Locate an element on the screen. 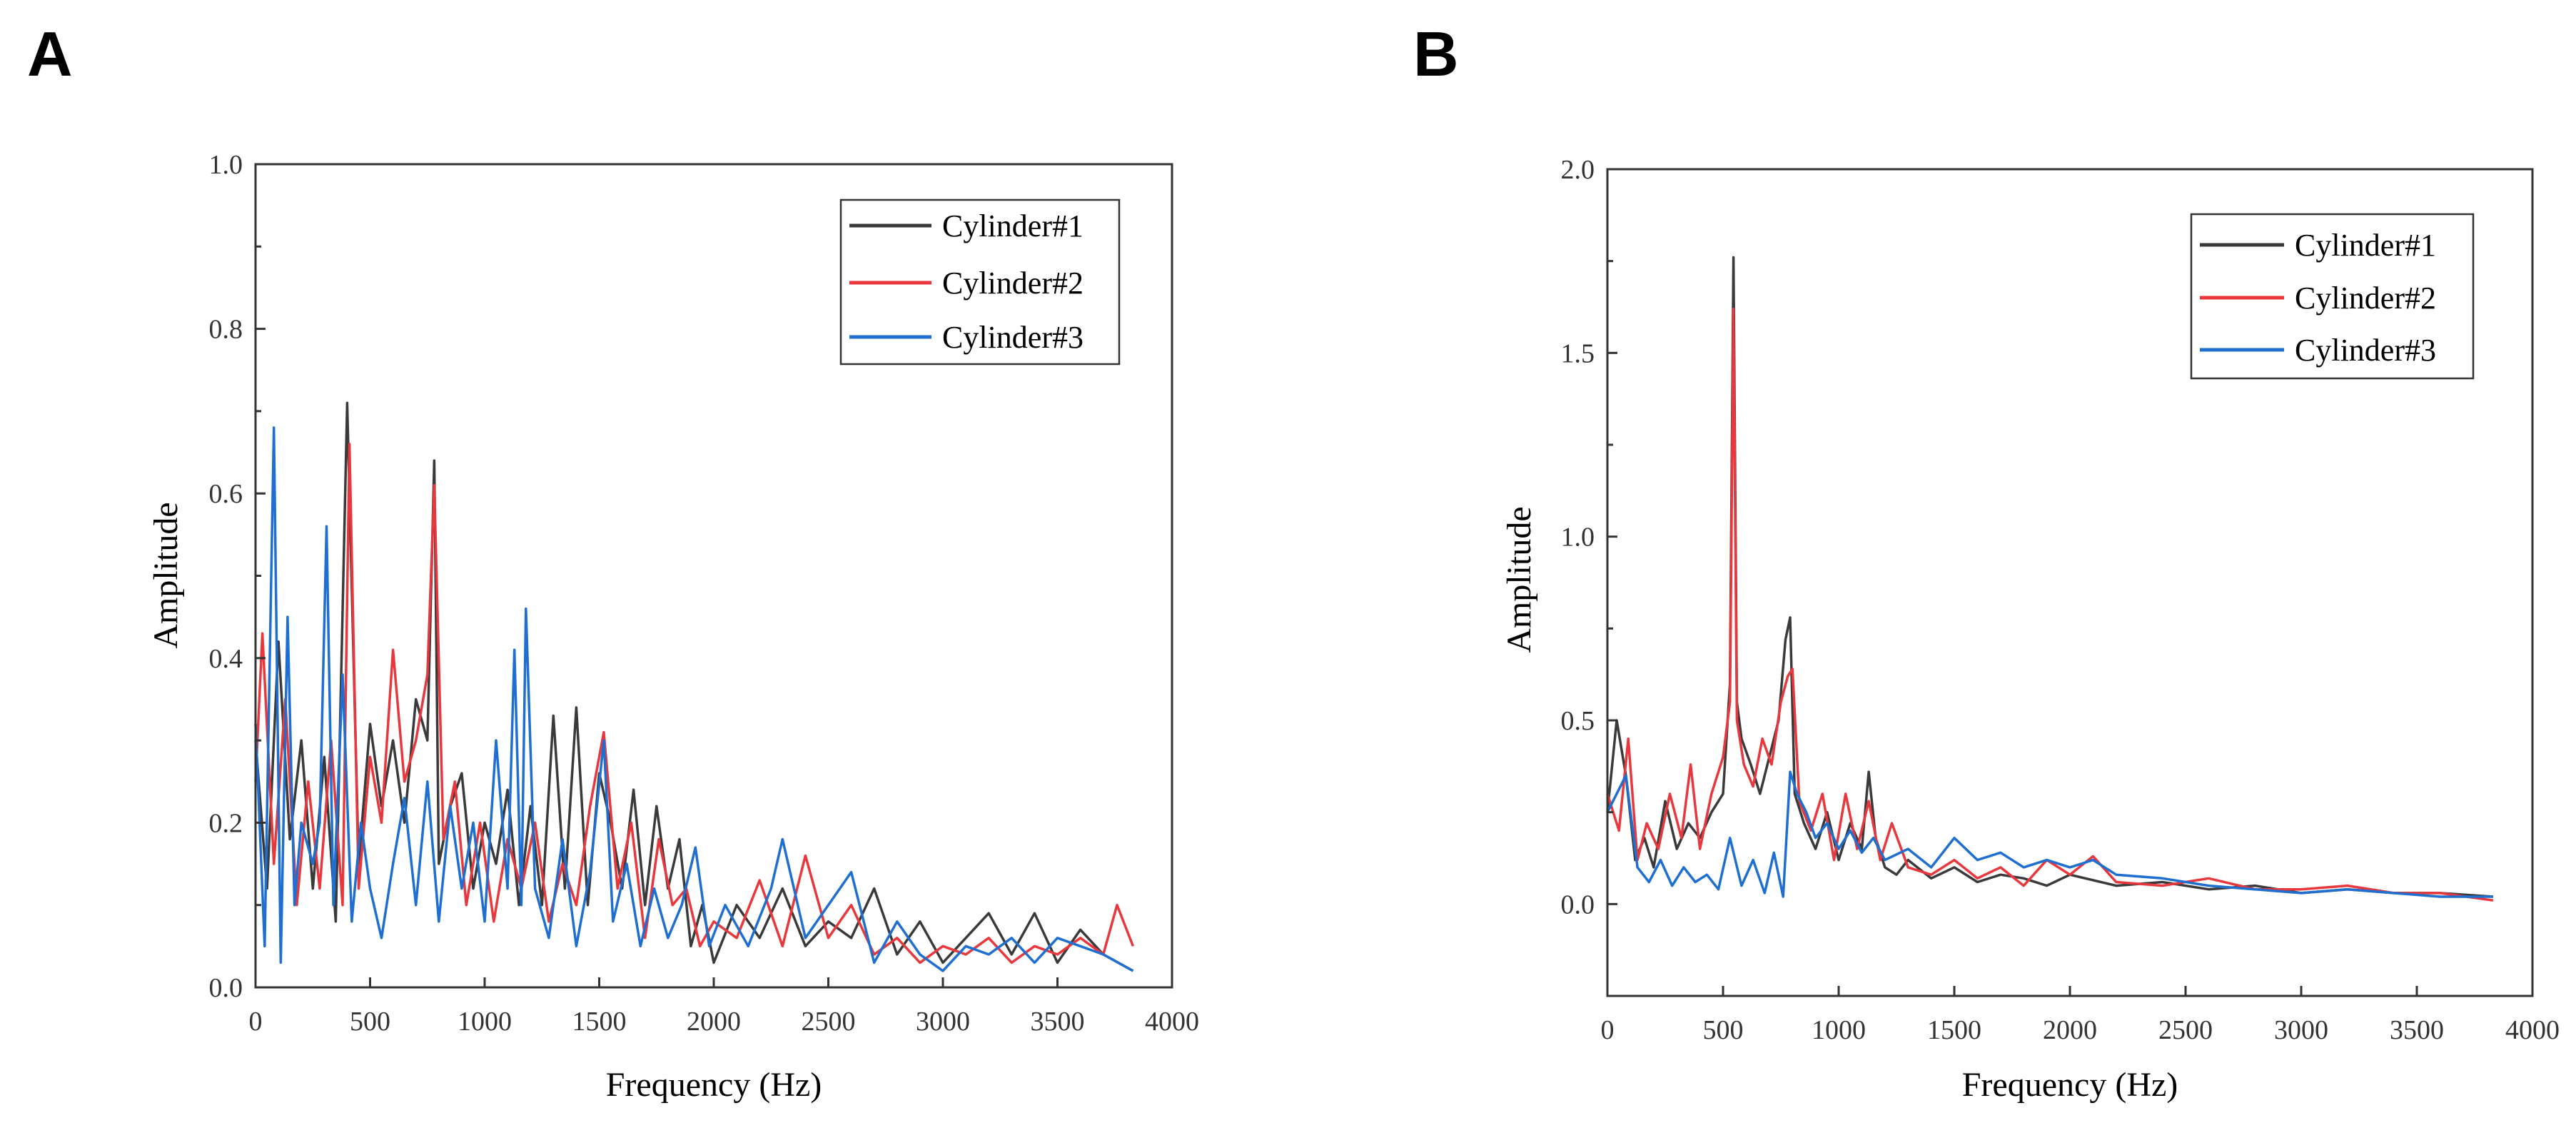  panel-a-label: A is located at coordinates (50, 54).